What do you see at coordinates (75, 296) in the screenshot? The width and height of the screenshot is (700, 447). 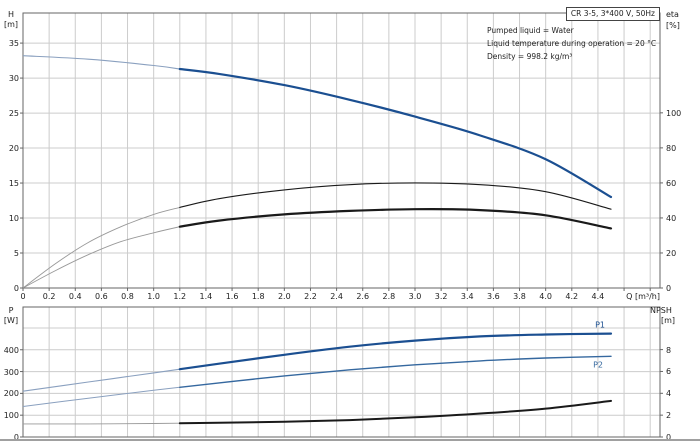 I see `x-tick-label: 0.4` at bounding box center [75, 296].